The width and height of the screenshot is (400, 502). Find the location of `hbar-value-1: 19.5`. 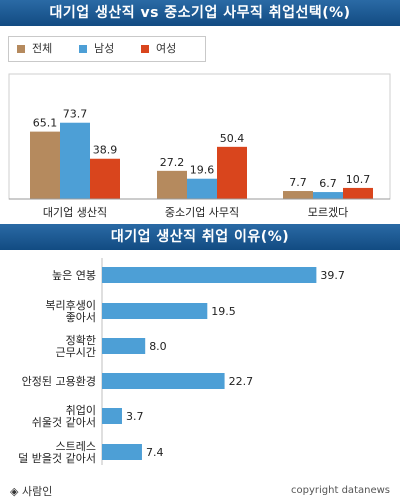

hbar-value-1: 19.5 is located at coordinates (223, 311).